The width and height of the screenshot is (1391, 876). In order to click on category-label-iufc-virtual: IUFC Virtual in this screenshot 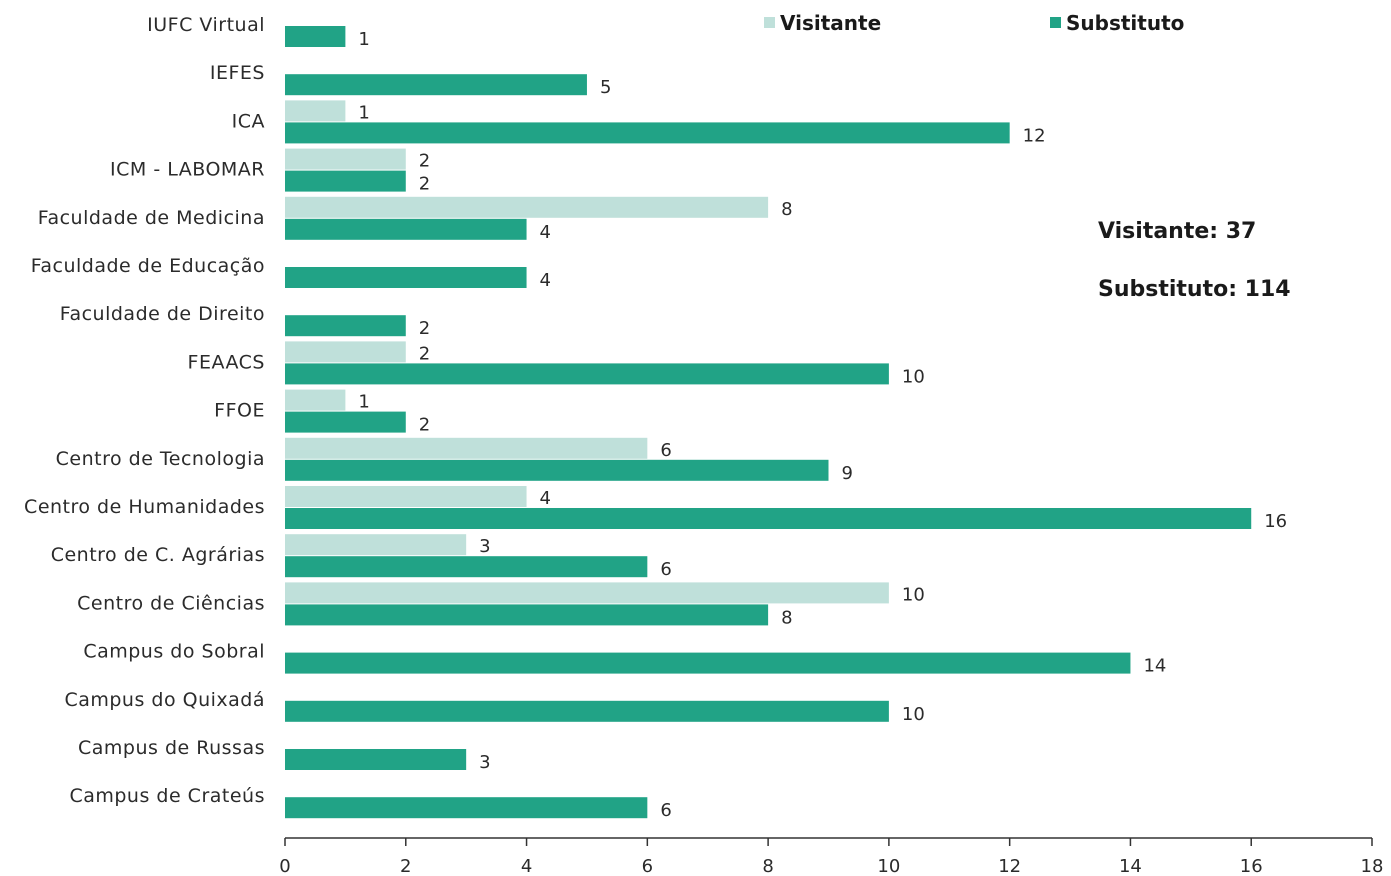, I will do `click(206, 25)`.